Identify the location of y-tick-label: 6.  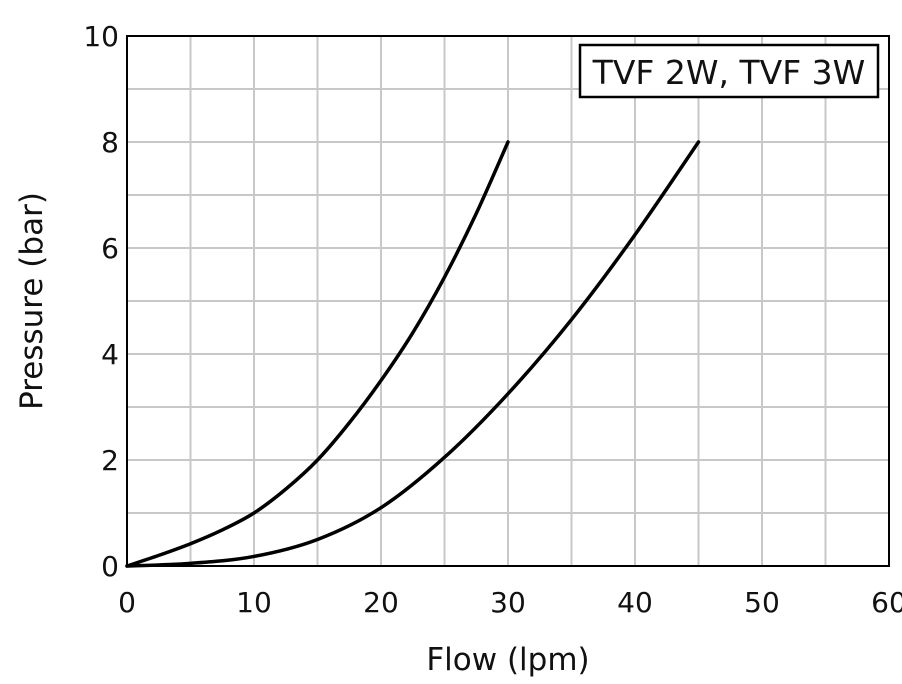
(110, 248).